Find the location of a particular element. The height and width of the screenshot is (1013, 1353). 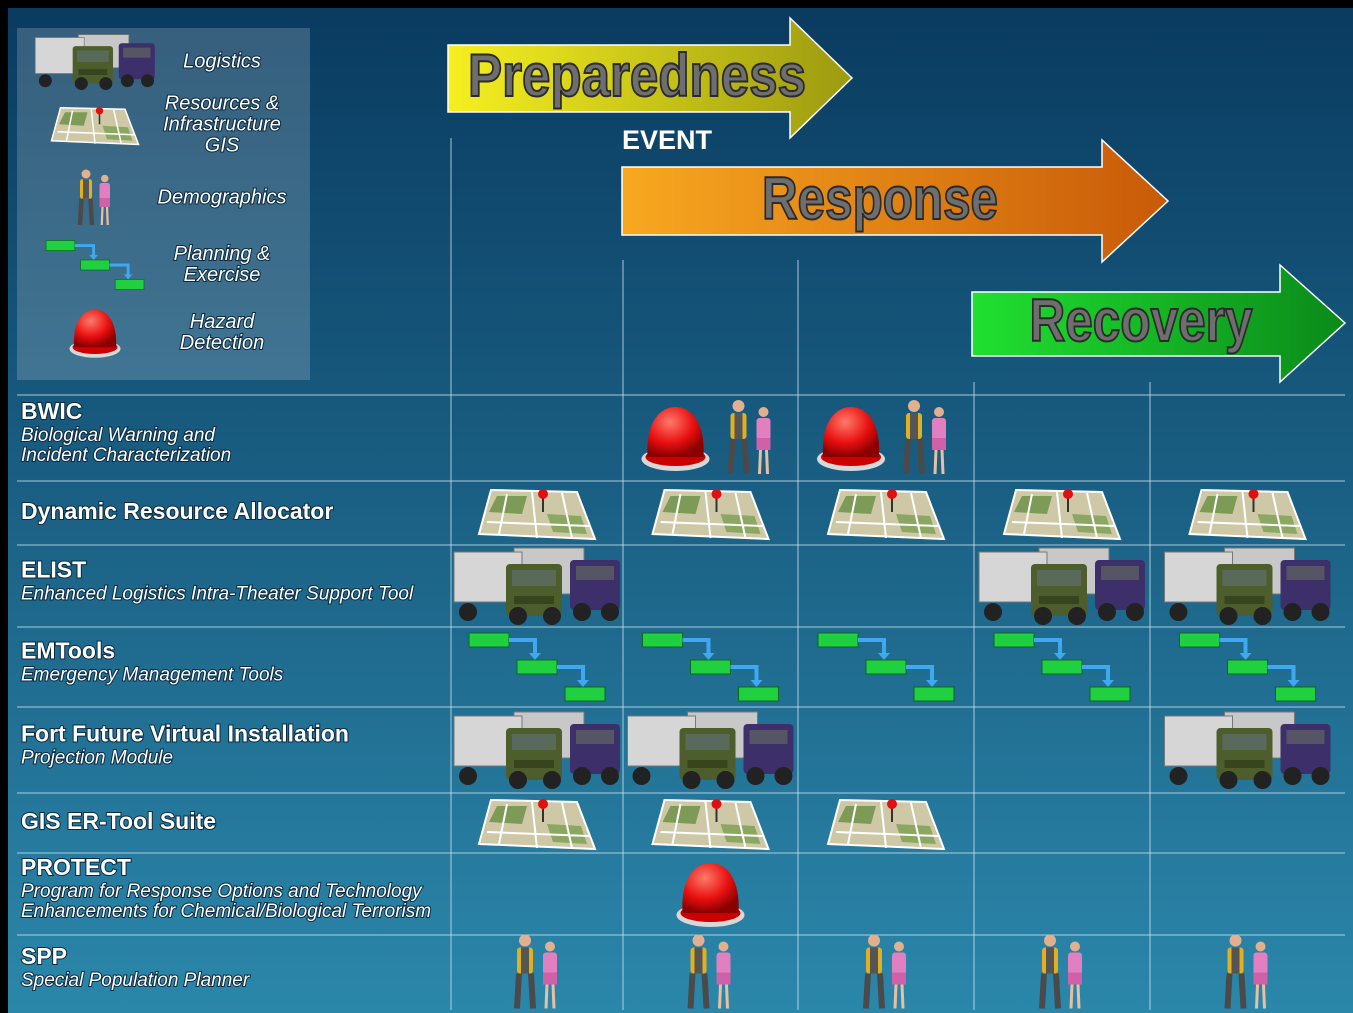

row-name: SPP is located at coordinates (44, 956).